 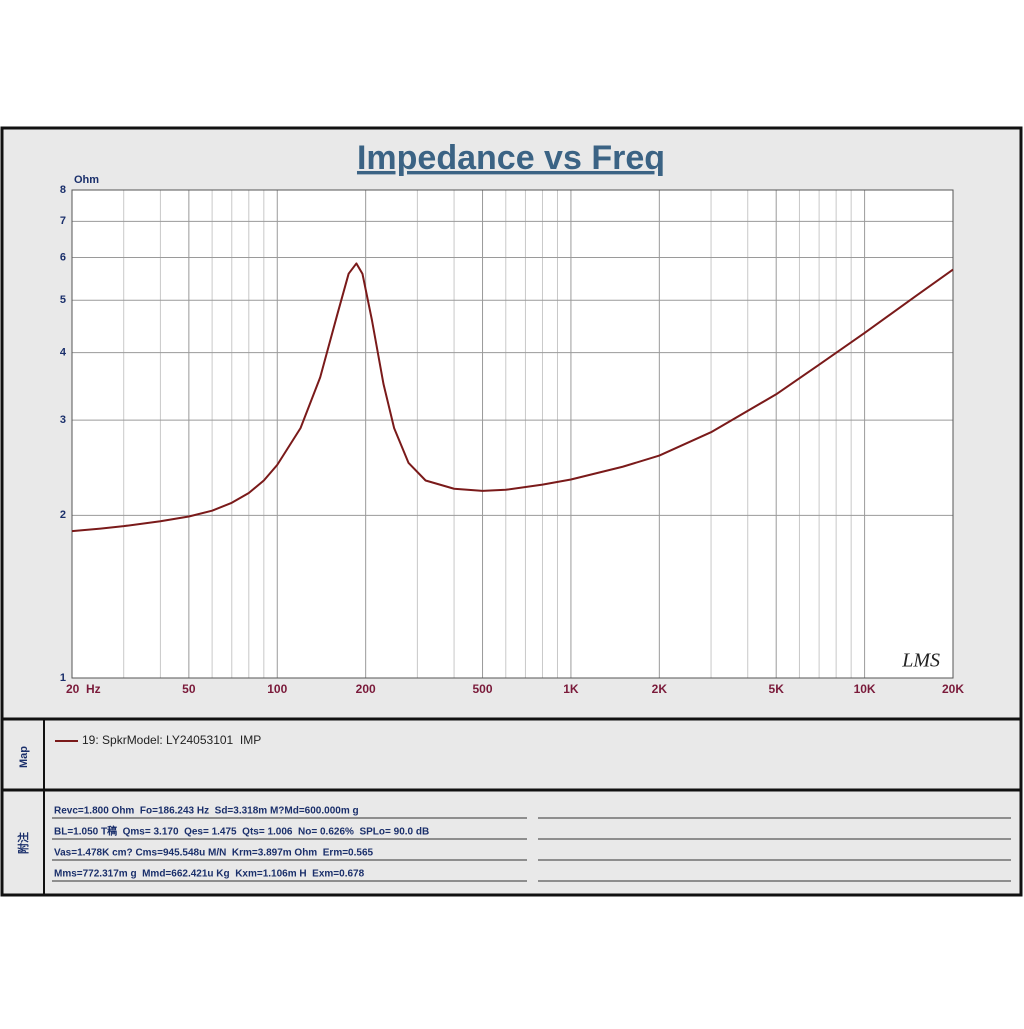 What do you see at coordinates (23, 843) in the screenshot?
I see `notes-label: 附注` at bounding box center [23, 843].